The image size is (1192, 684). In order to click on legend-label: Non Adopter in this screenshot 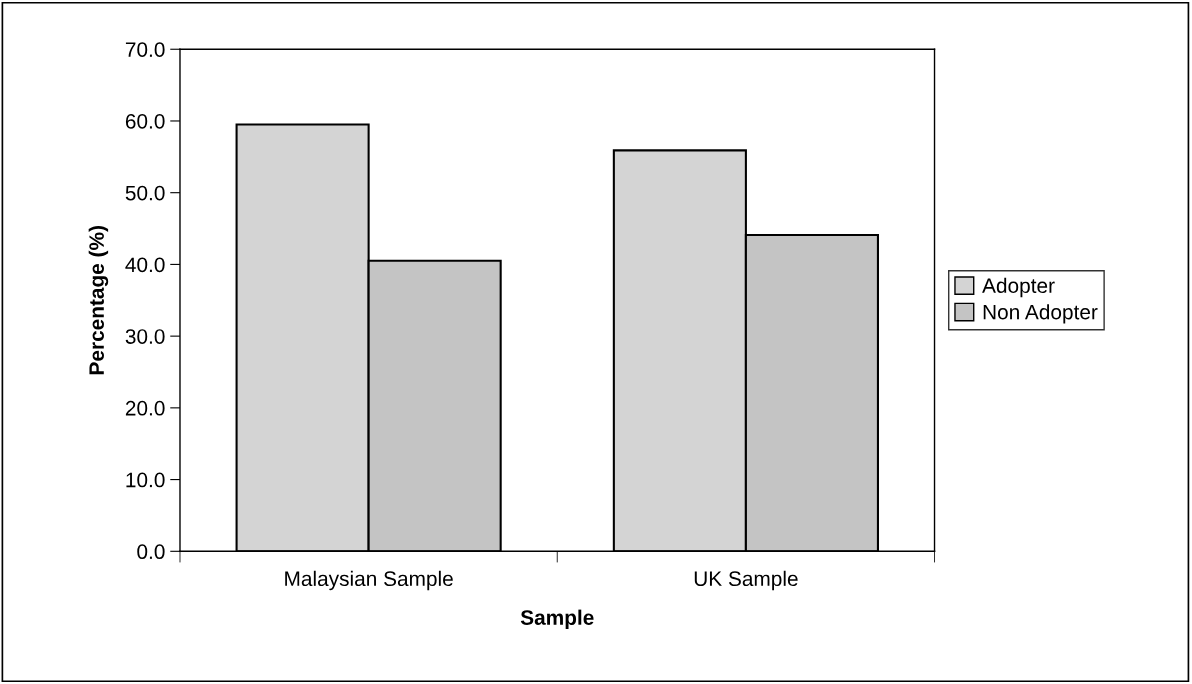, I will do `click(1040, 314)`.